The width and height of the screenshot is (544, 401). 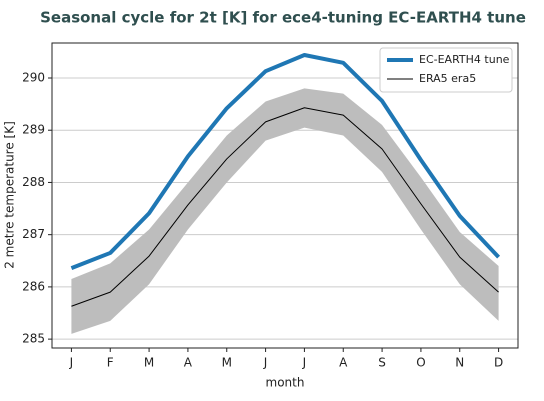 I want to click on x-tick-label: D, so click(x=498, y=363).